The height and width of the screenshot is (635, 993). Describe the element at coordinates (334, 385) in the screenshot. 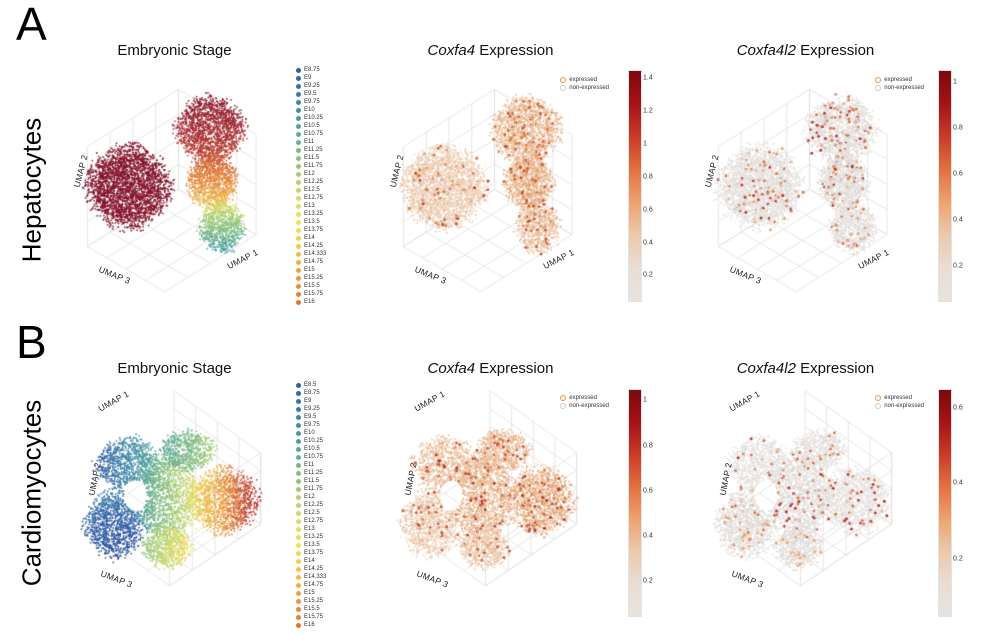

I see `stage-legend-item: E8.5` at that location.